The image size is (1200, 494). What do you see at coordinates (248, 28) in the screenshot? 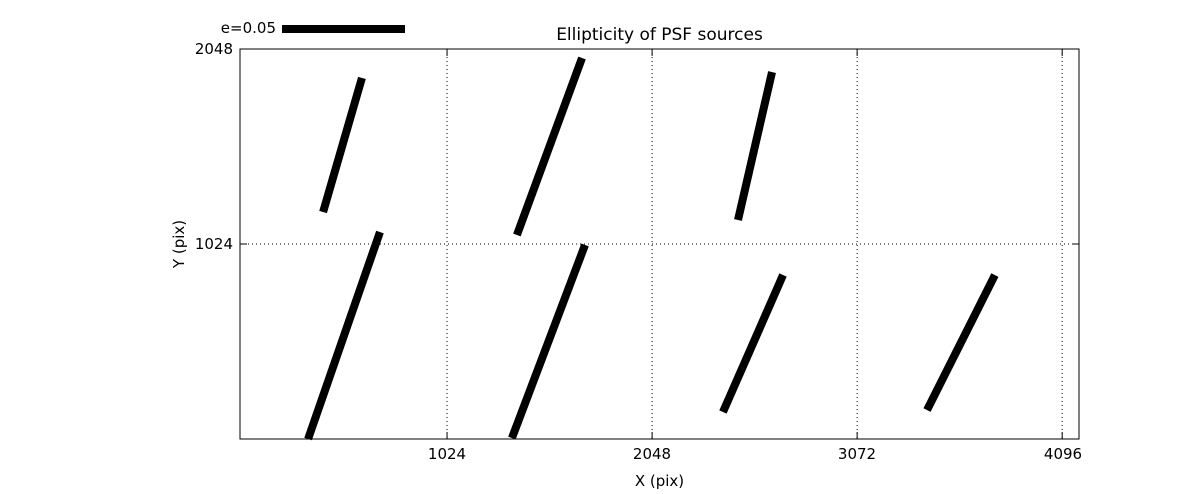
I see `legend-label: e=0.05` at bounding box center [248, 28].